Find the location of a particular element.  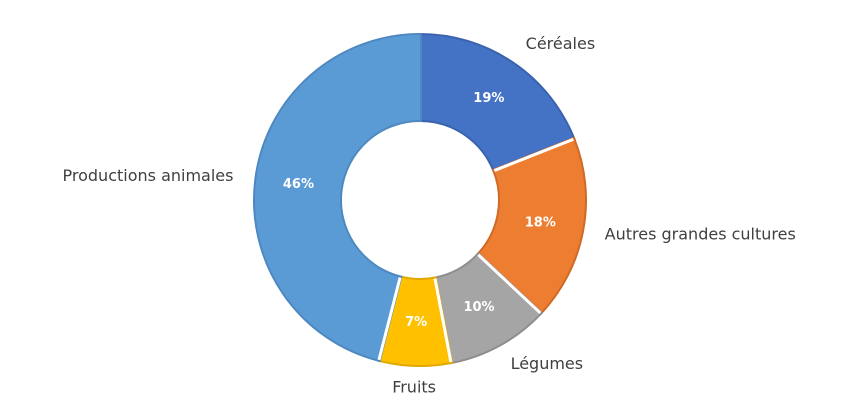

value-label: 46% is located at coordinates (298, 184).